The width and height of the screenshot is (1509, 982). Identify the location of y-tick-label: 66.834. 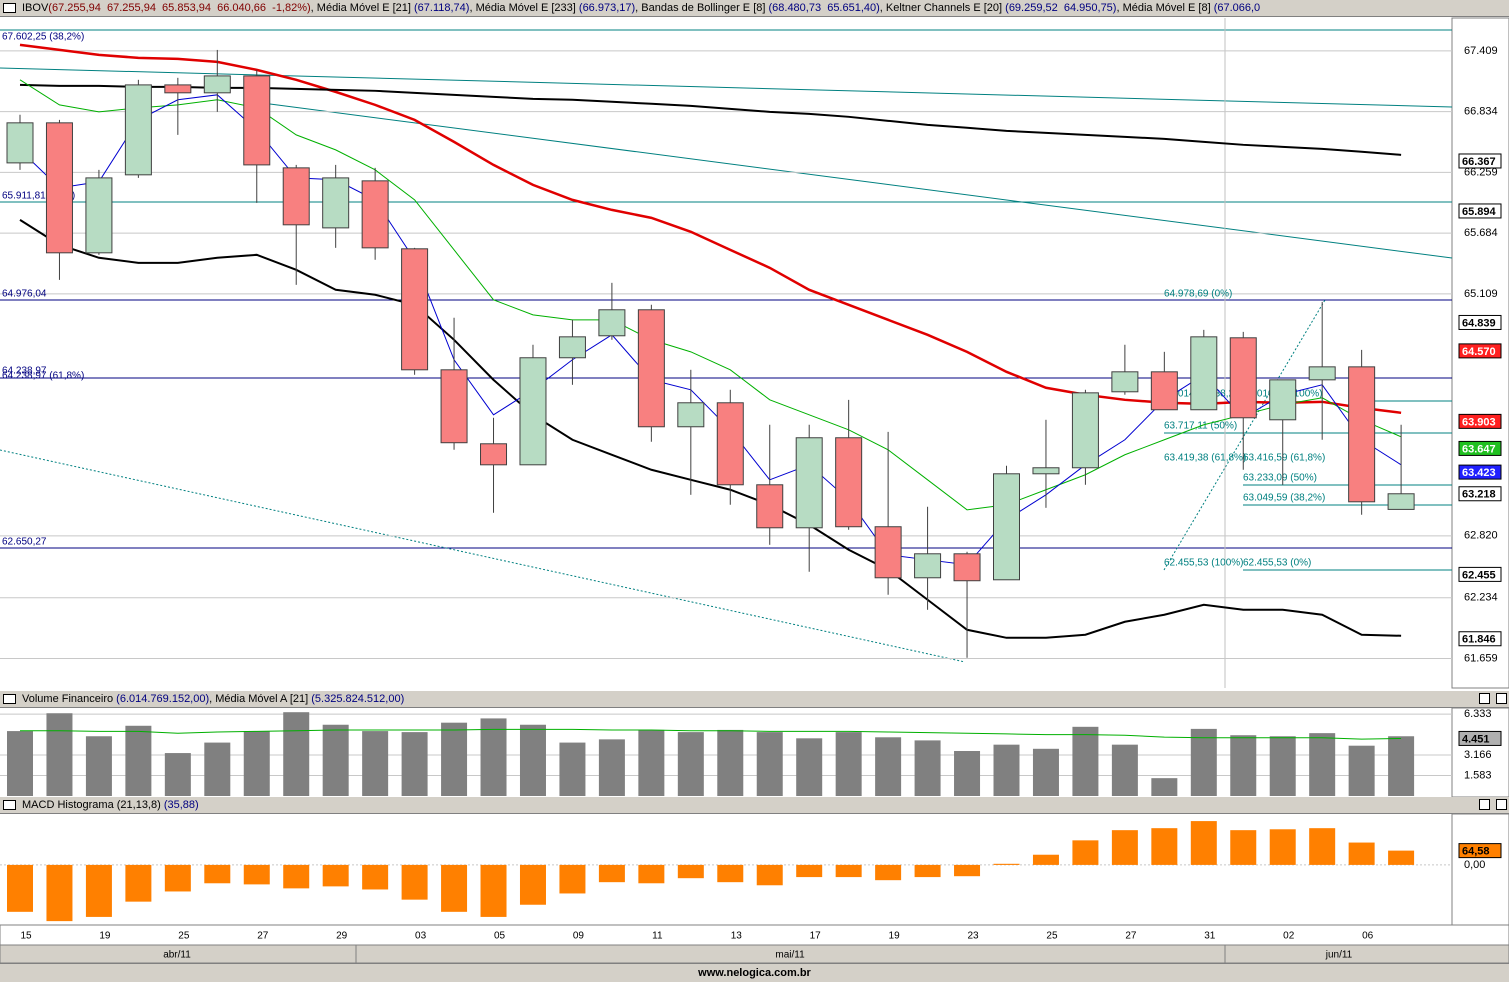
(1481, 112).